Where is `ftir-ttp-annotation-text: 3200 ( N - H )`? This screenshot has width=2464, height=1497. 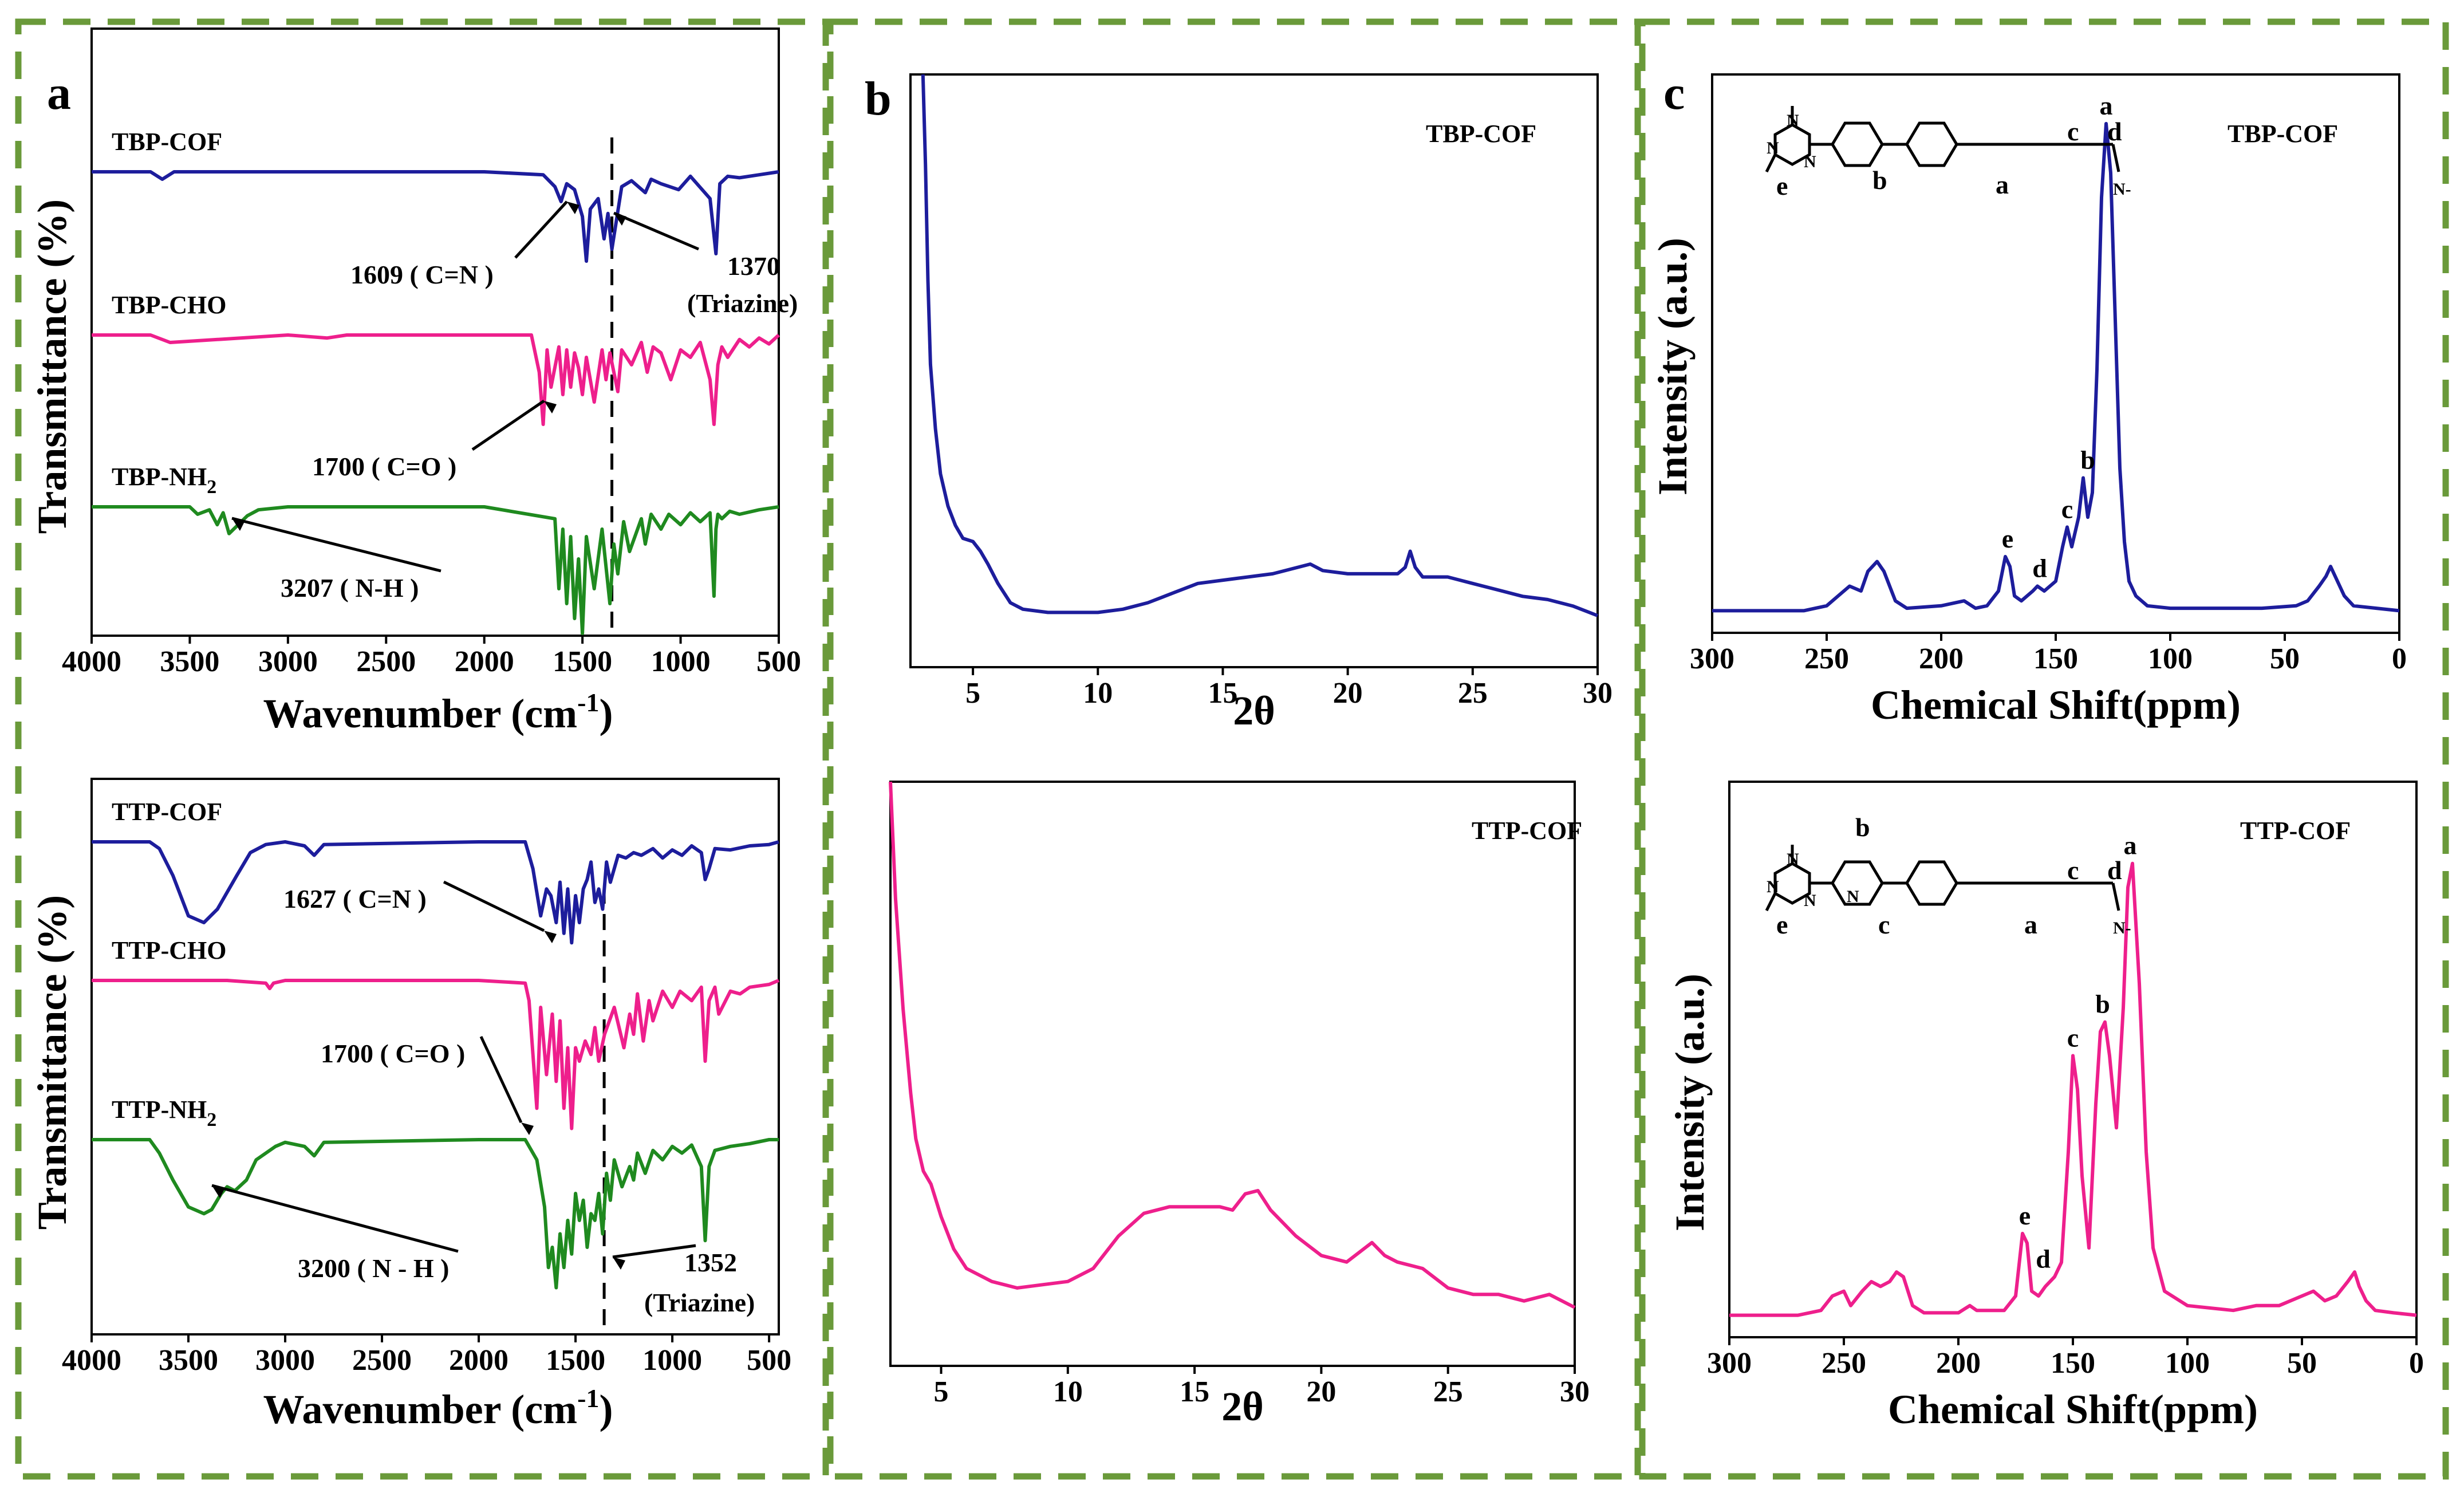 ftir-ttp-annotation-text: 3200 ( N - H ) is located at coordinates (373, 1268).